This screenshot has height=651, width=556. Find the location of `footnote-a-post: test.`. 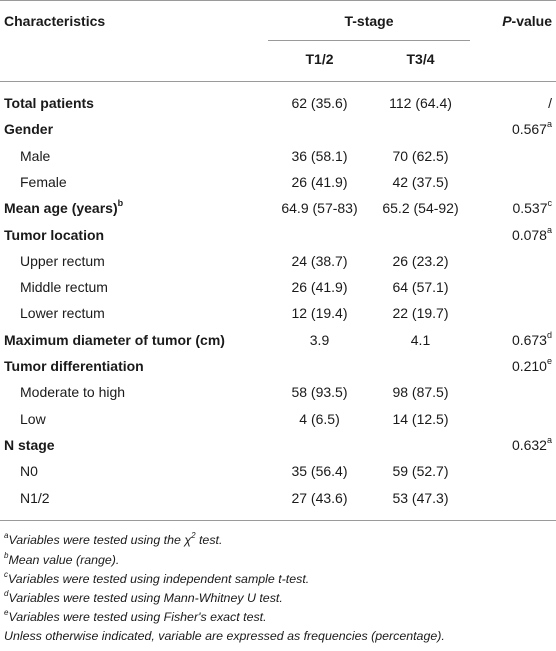

footnote-a-post: test. is located at coordinates (209, 540).